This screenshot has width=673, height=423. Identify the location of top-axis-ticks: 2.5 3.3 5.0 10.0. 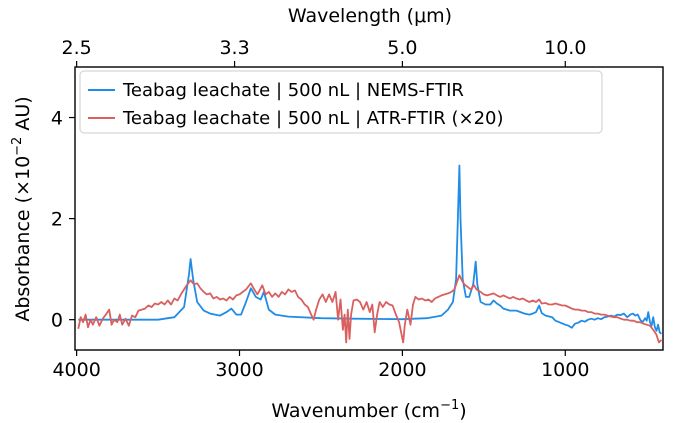
(324, 52).